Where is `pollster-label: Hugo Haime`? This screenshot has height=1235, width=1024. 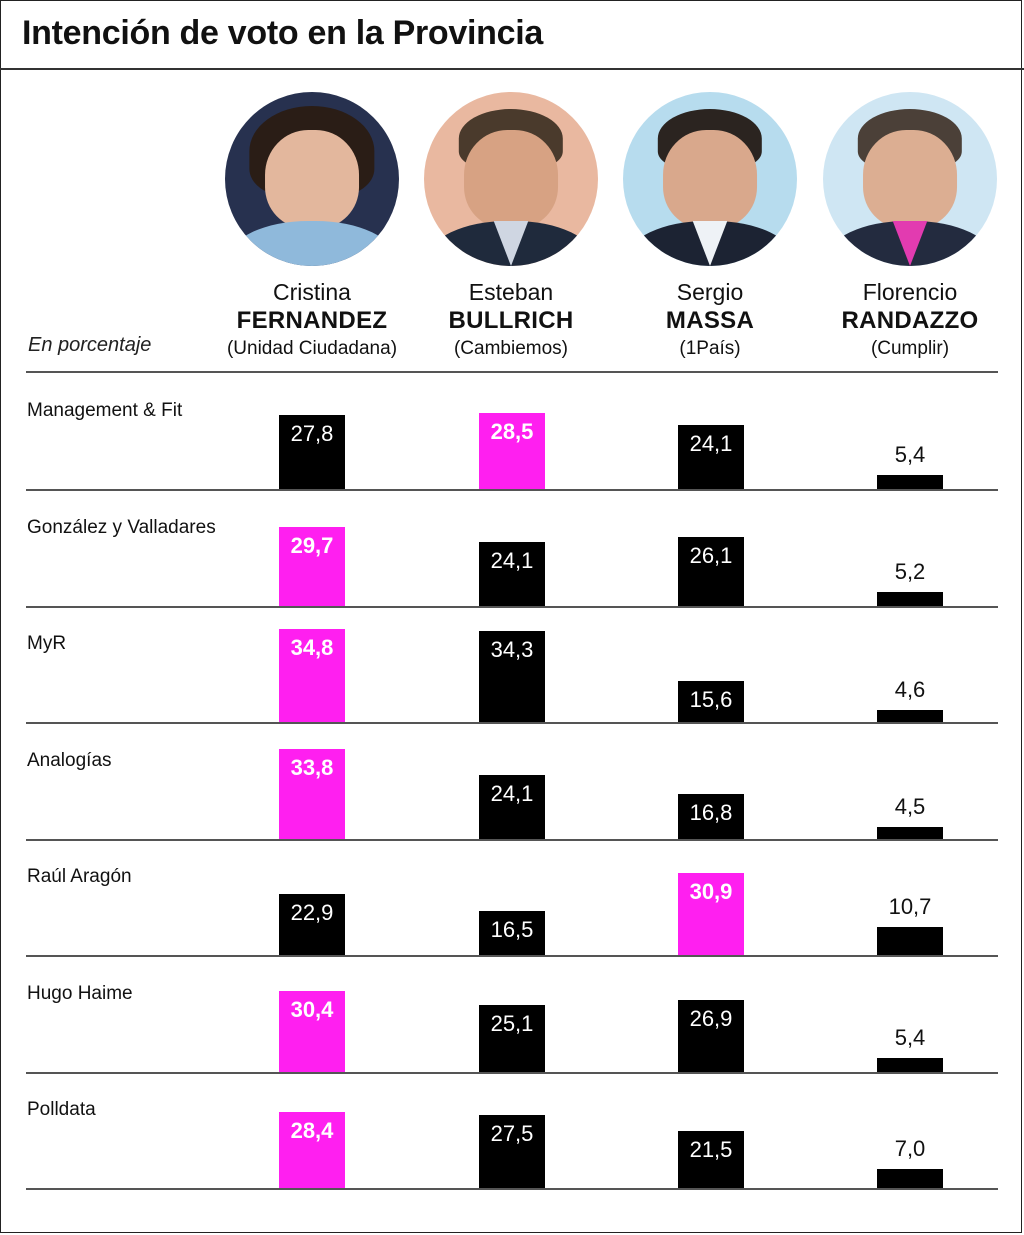 pollster-label: Hugo Haime is located at coordinates (80, 993).